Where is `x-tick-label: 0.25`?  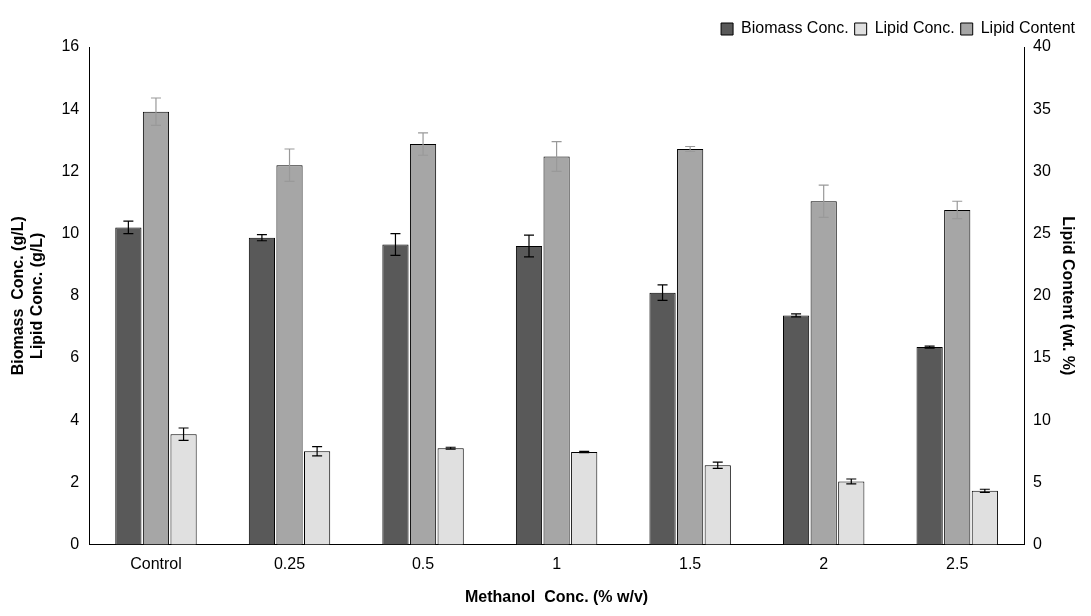
x-tick-label: 0.25 is located at coordinates (289, 563).